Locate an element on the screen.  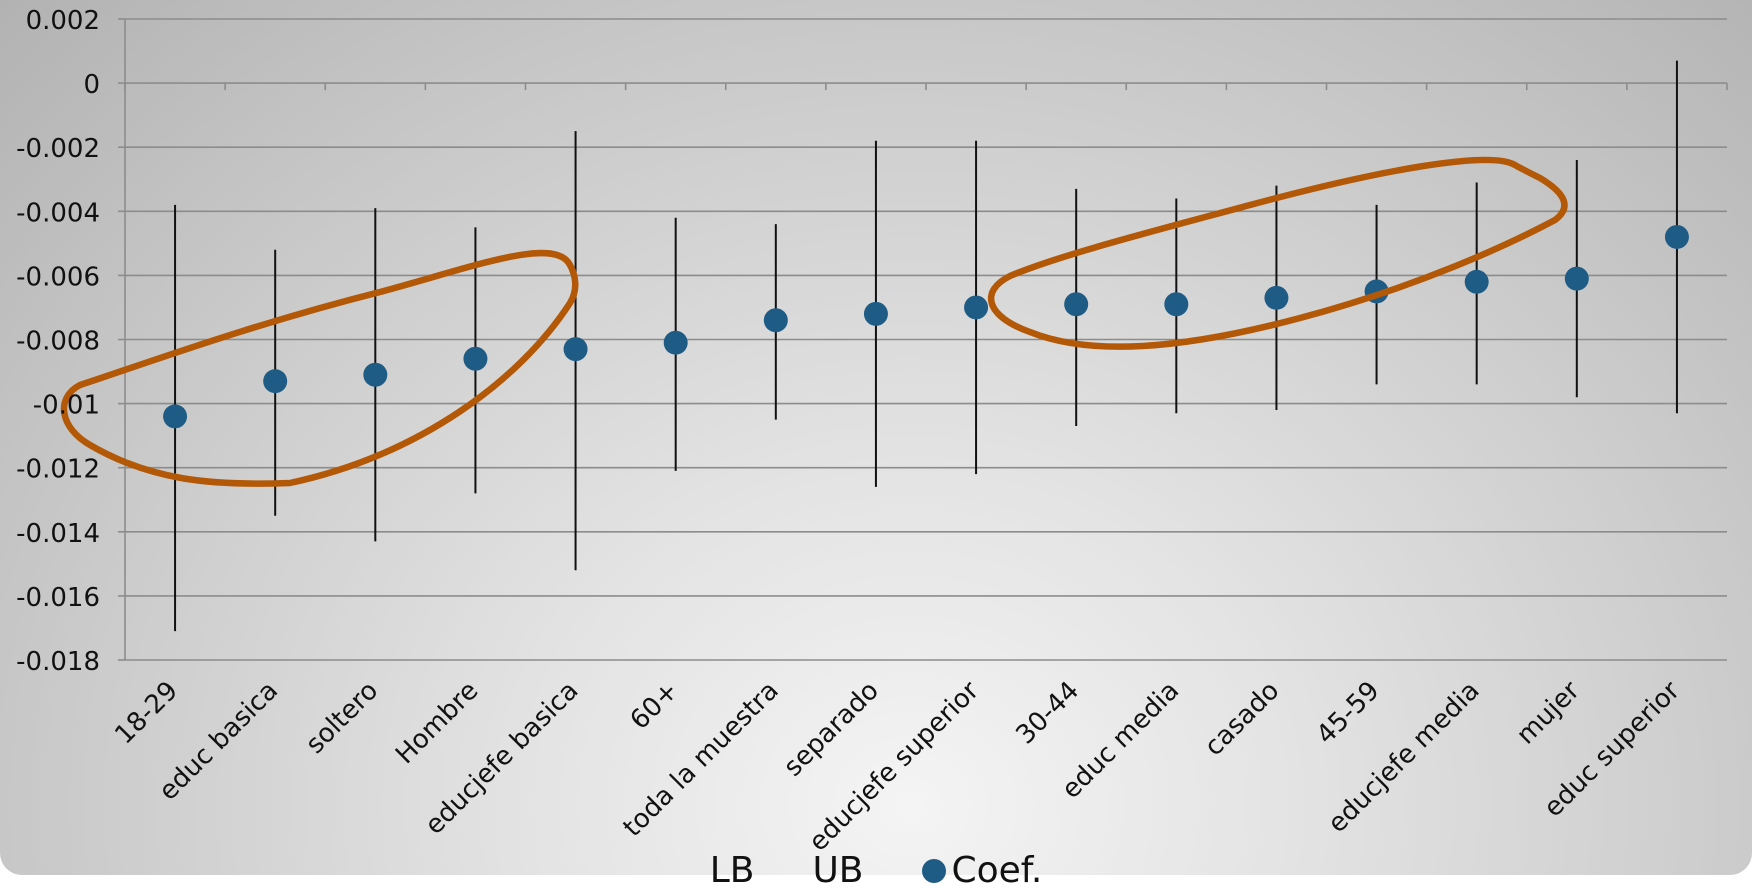
y-tick-label: -0.002 is located at coordinates (58, 149).